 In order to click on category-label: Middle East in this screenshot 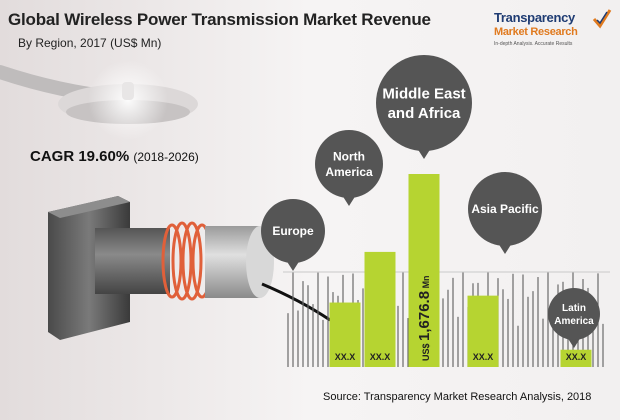, I will do `click(423, 94)`.